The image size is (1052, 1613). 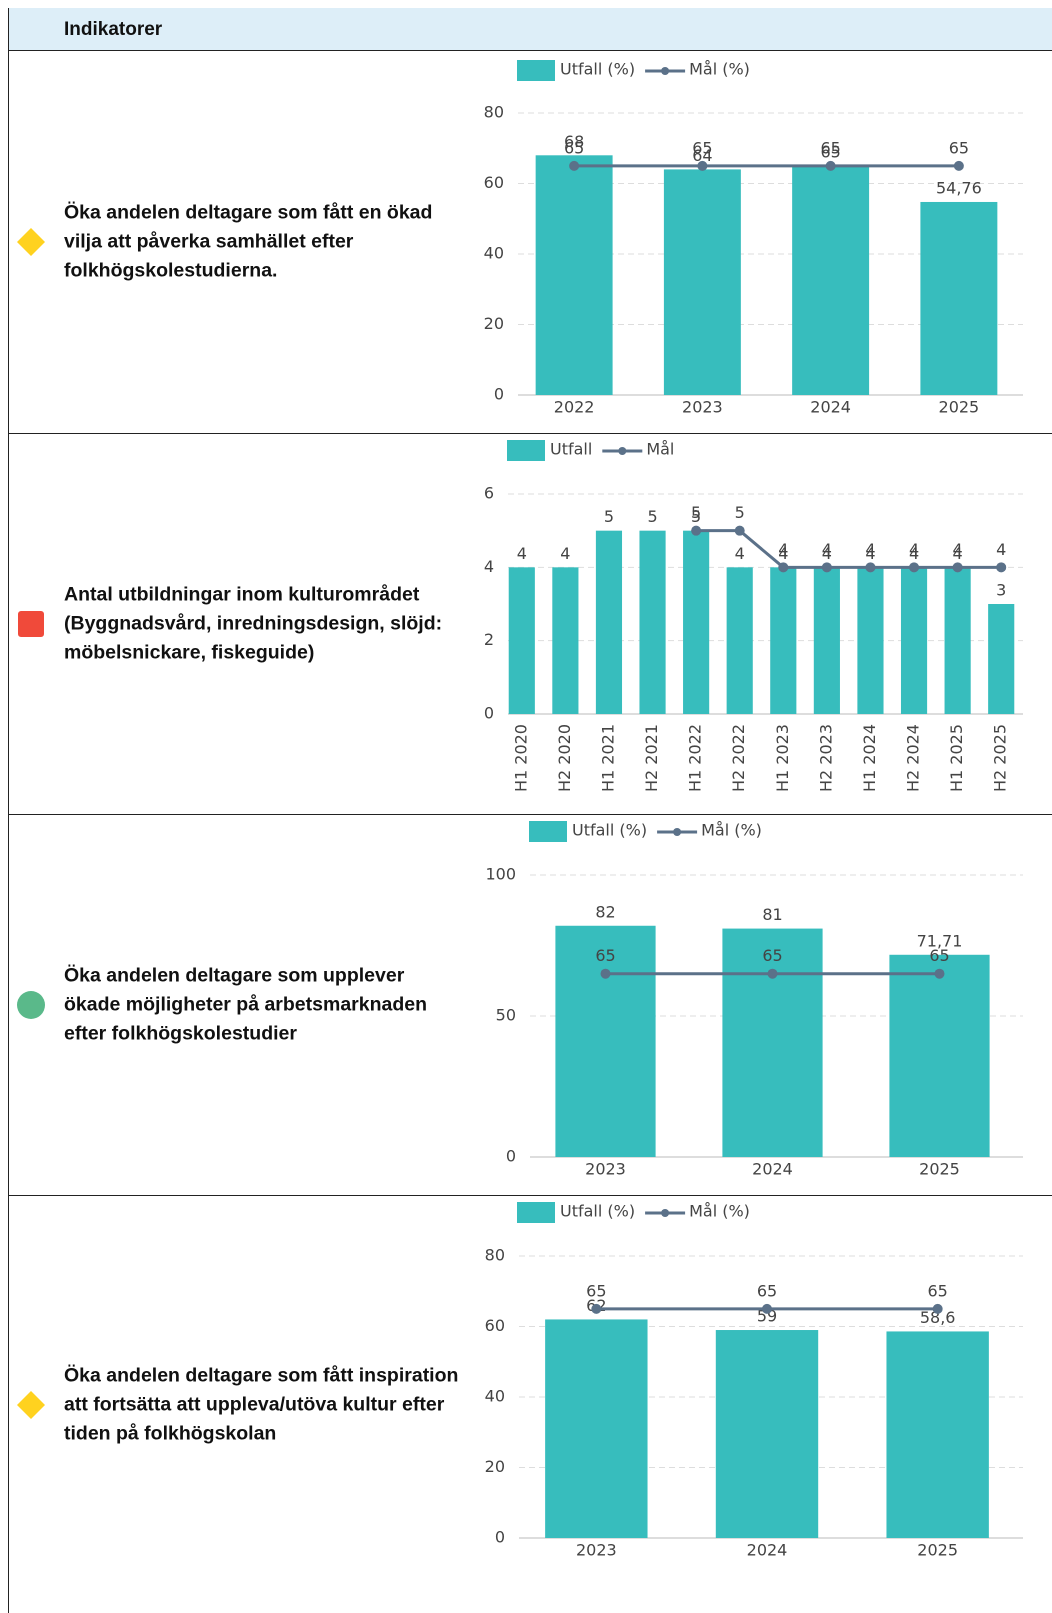 What do you see at coordinates (651, 758) in the screenshot?
I see `x-tick-label: H2 2021` at bounding box center [651, 758].